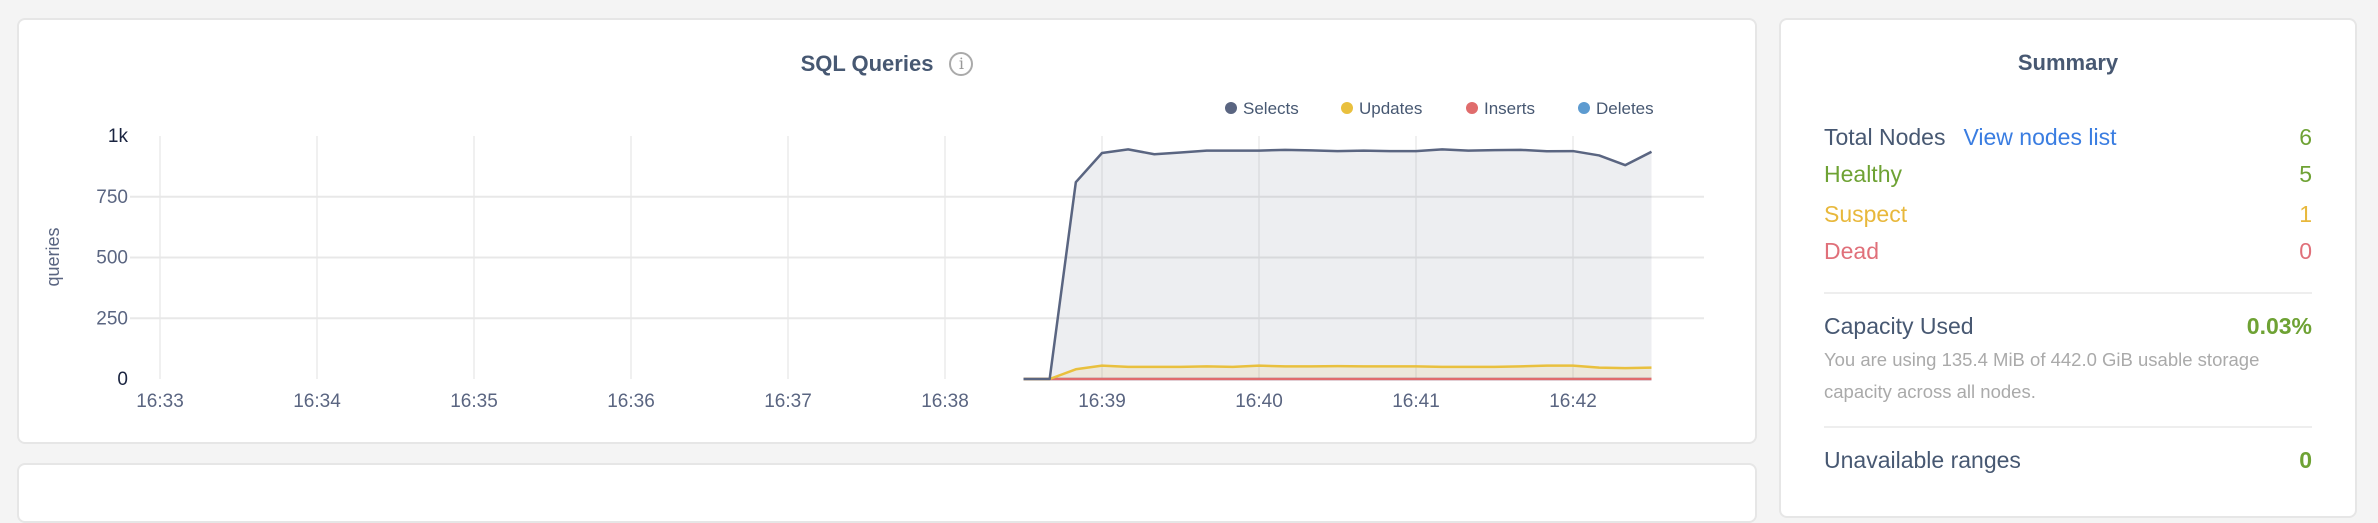  I want to click on chart-title-row: SQL Queries i, so click(887, 63).